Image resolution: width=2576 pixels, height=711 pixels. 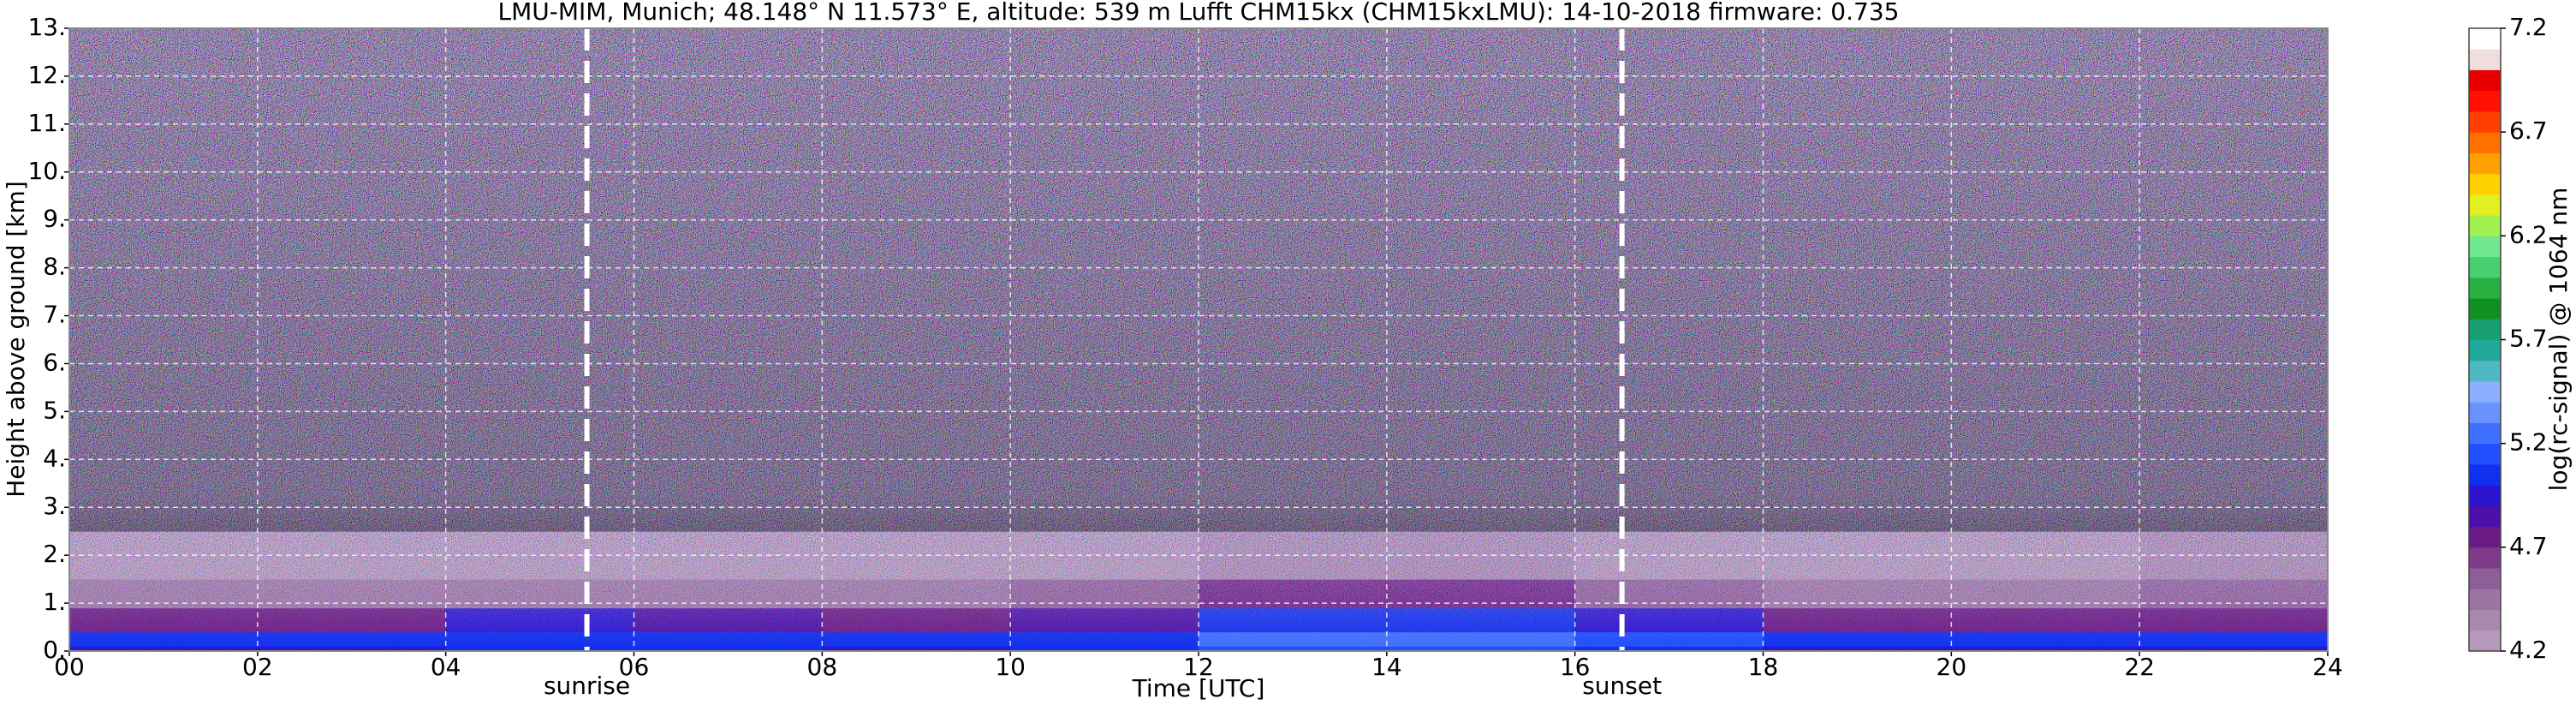 What do you see at coordinates (16, 340) in the screenshot?
I see `y-axis-label: Height above ground [km]` at bounding box center [16, 340].